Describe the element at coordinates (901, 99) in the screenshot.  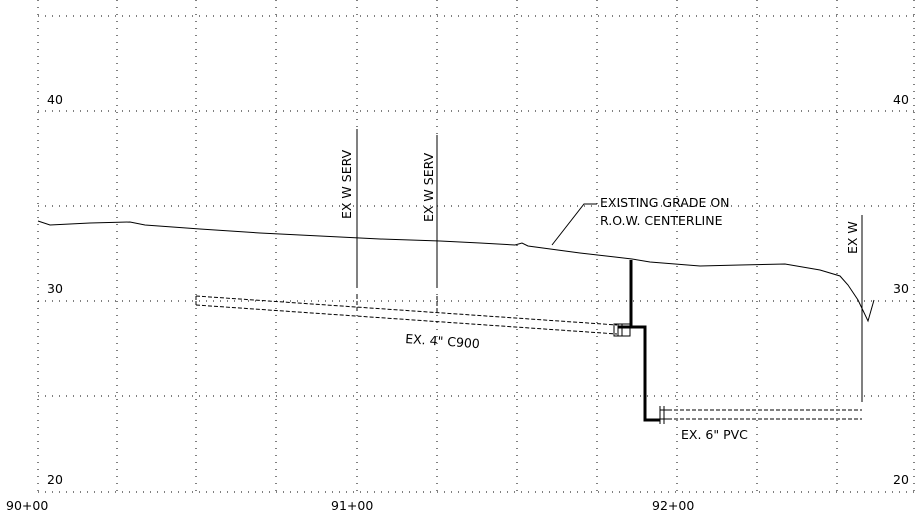
I see `elevation-label-40-right: 40` at that location.